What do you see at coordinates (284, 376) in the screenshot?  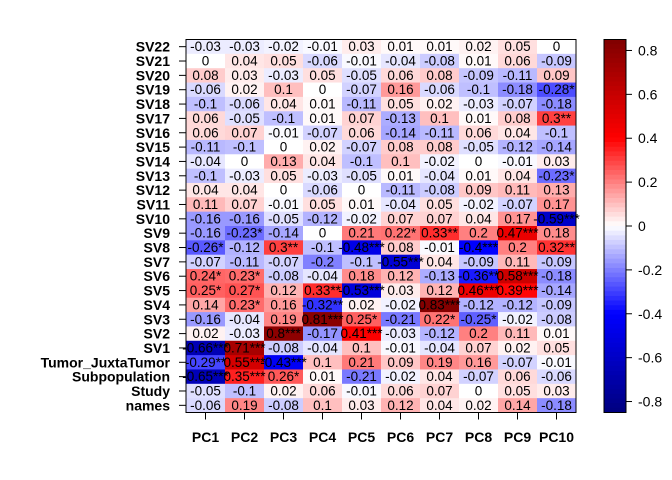 I see `cell-label: 0.26*` at bounding box center [284, 376].